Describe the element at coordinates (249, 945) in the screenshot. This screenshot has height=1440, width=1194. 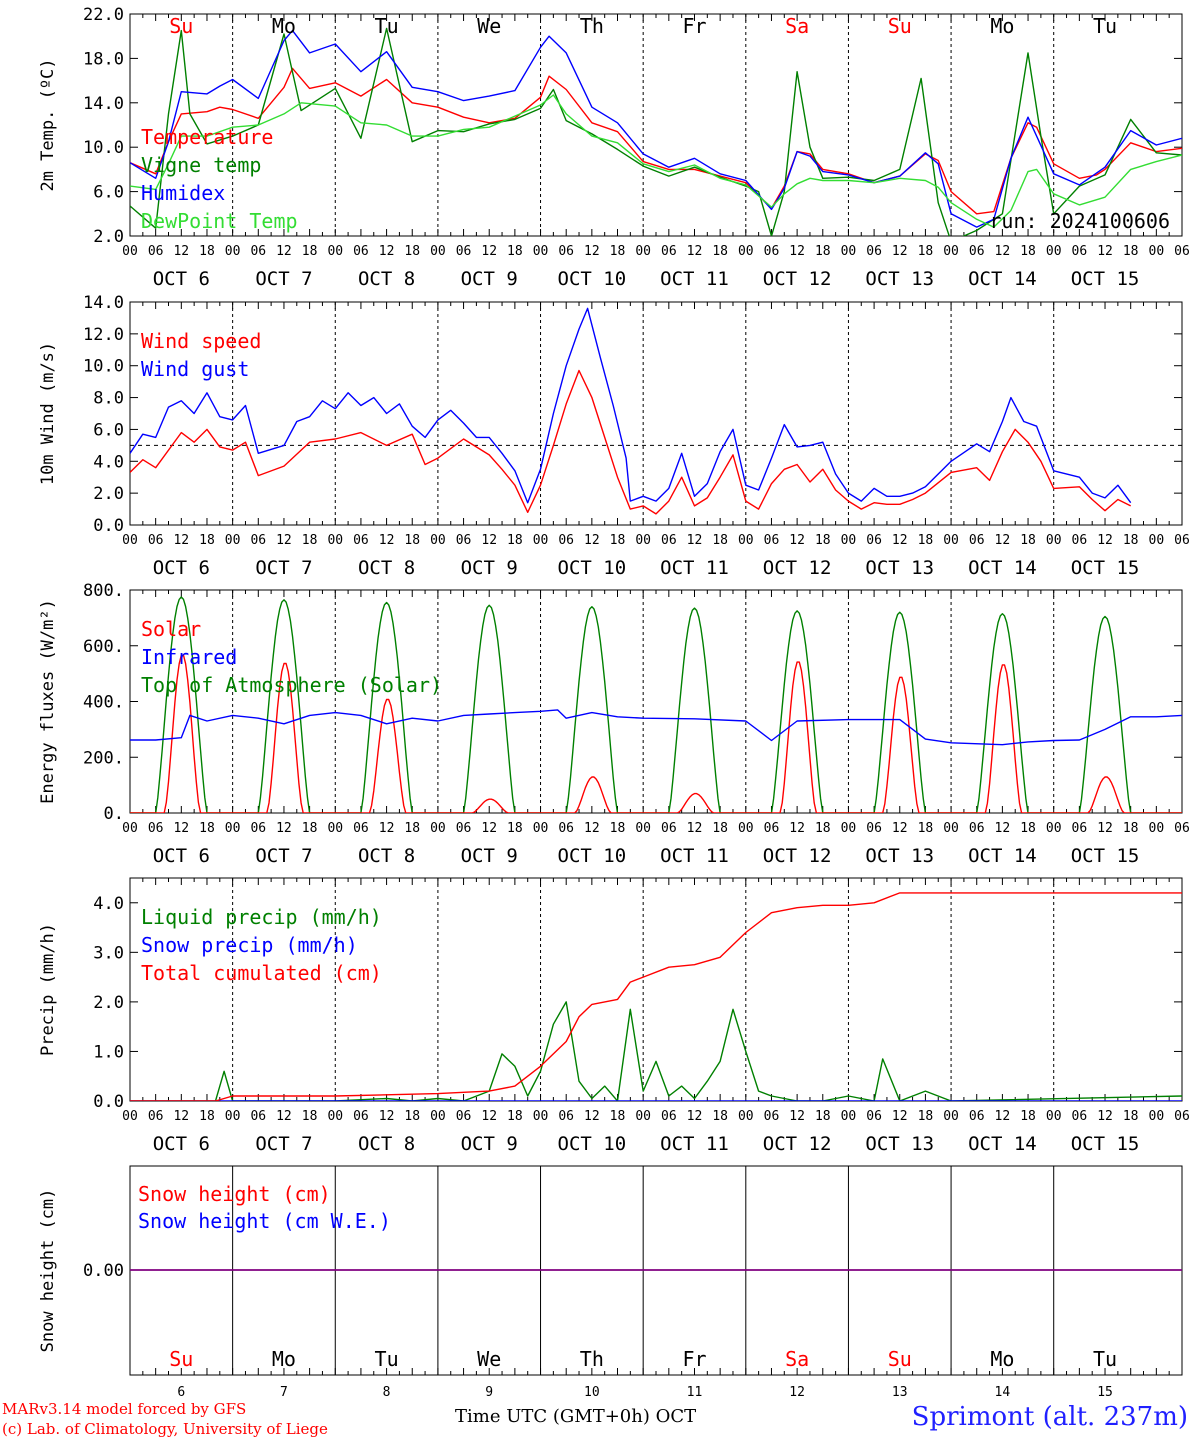
I see `legend-entry: Snow precip (mm/h)` at that location.